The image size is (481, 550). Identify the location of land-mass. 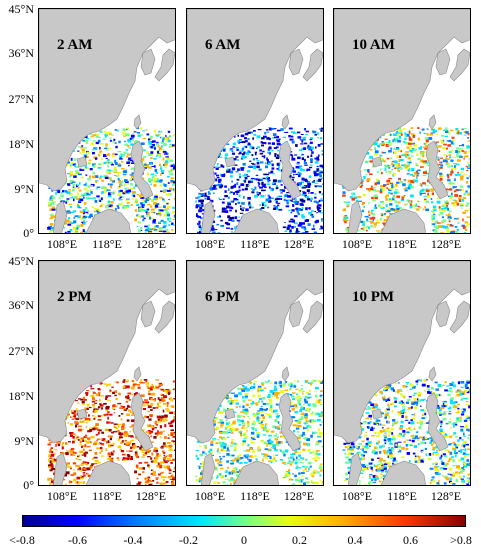
(296, 314).